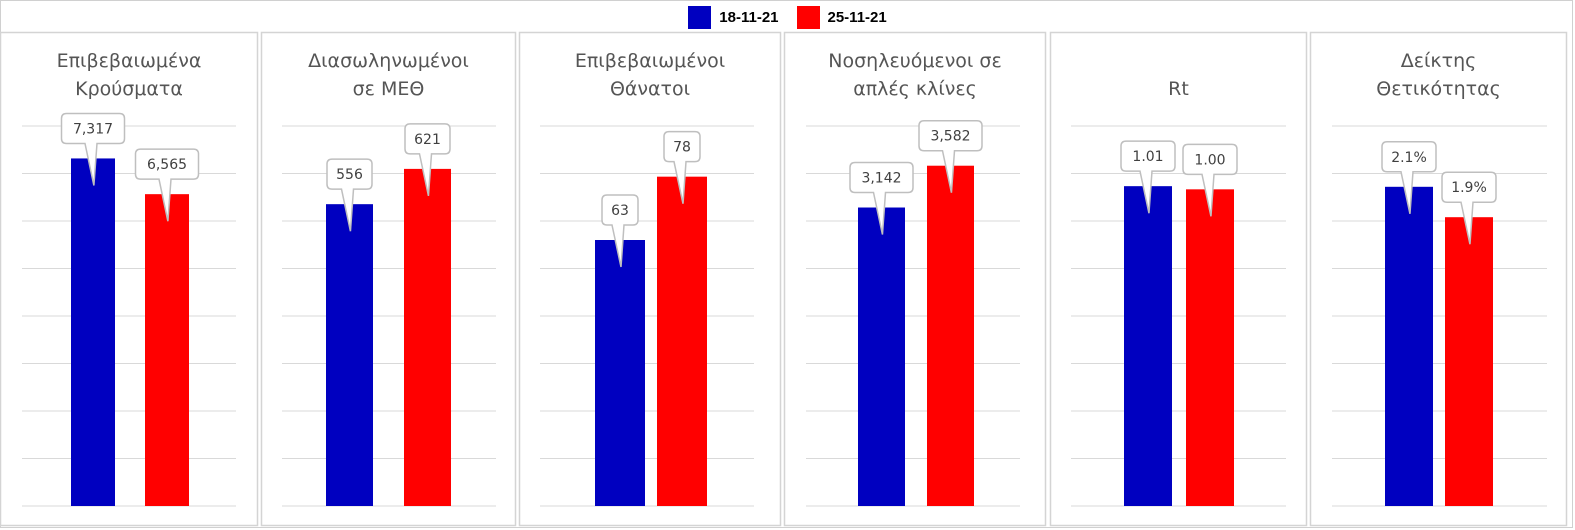 The height and width of the screenshot is (530, 1575). What do you see at coordinates (1209, 160) in the screenshot?
I see `data-label: 1.00` at bounding box center [1209, 160].